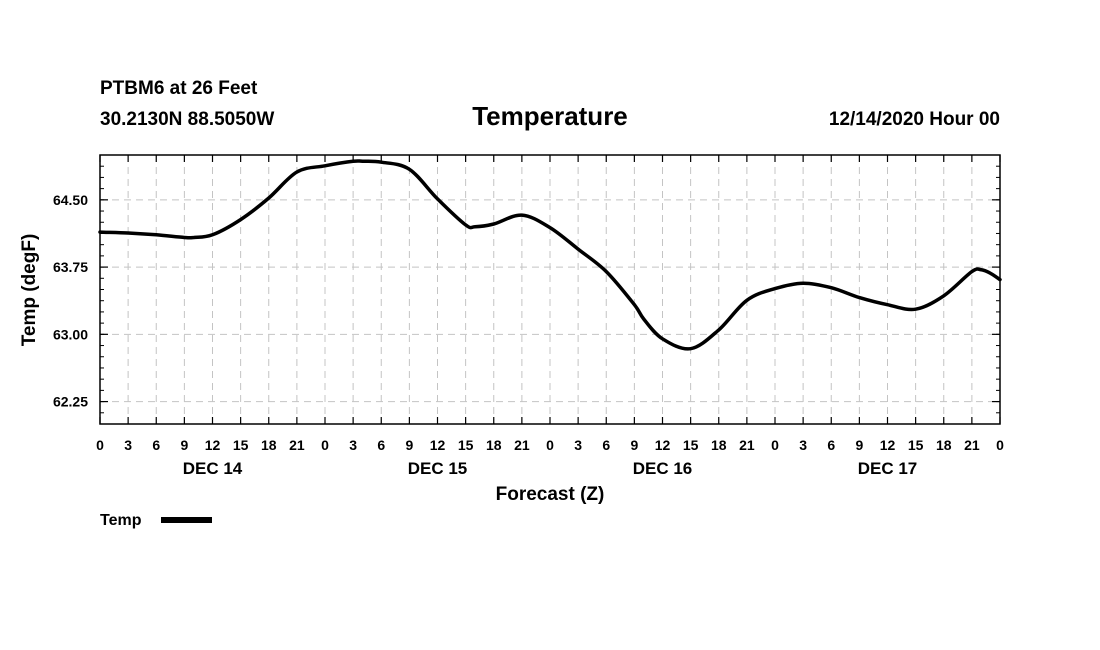  I want to click on station-label: PTBM6 at 26 Feet, so click(179, 88).